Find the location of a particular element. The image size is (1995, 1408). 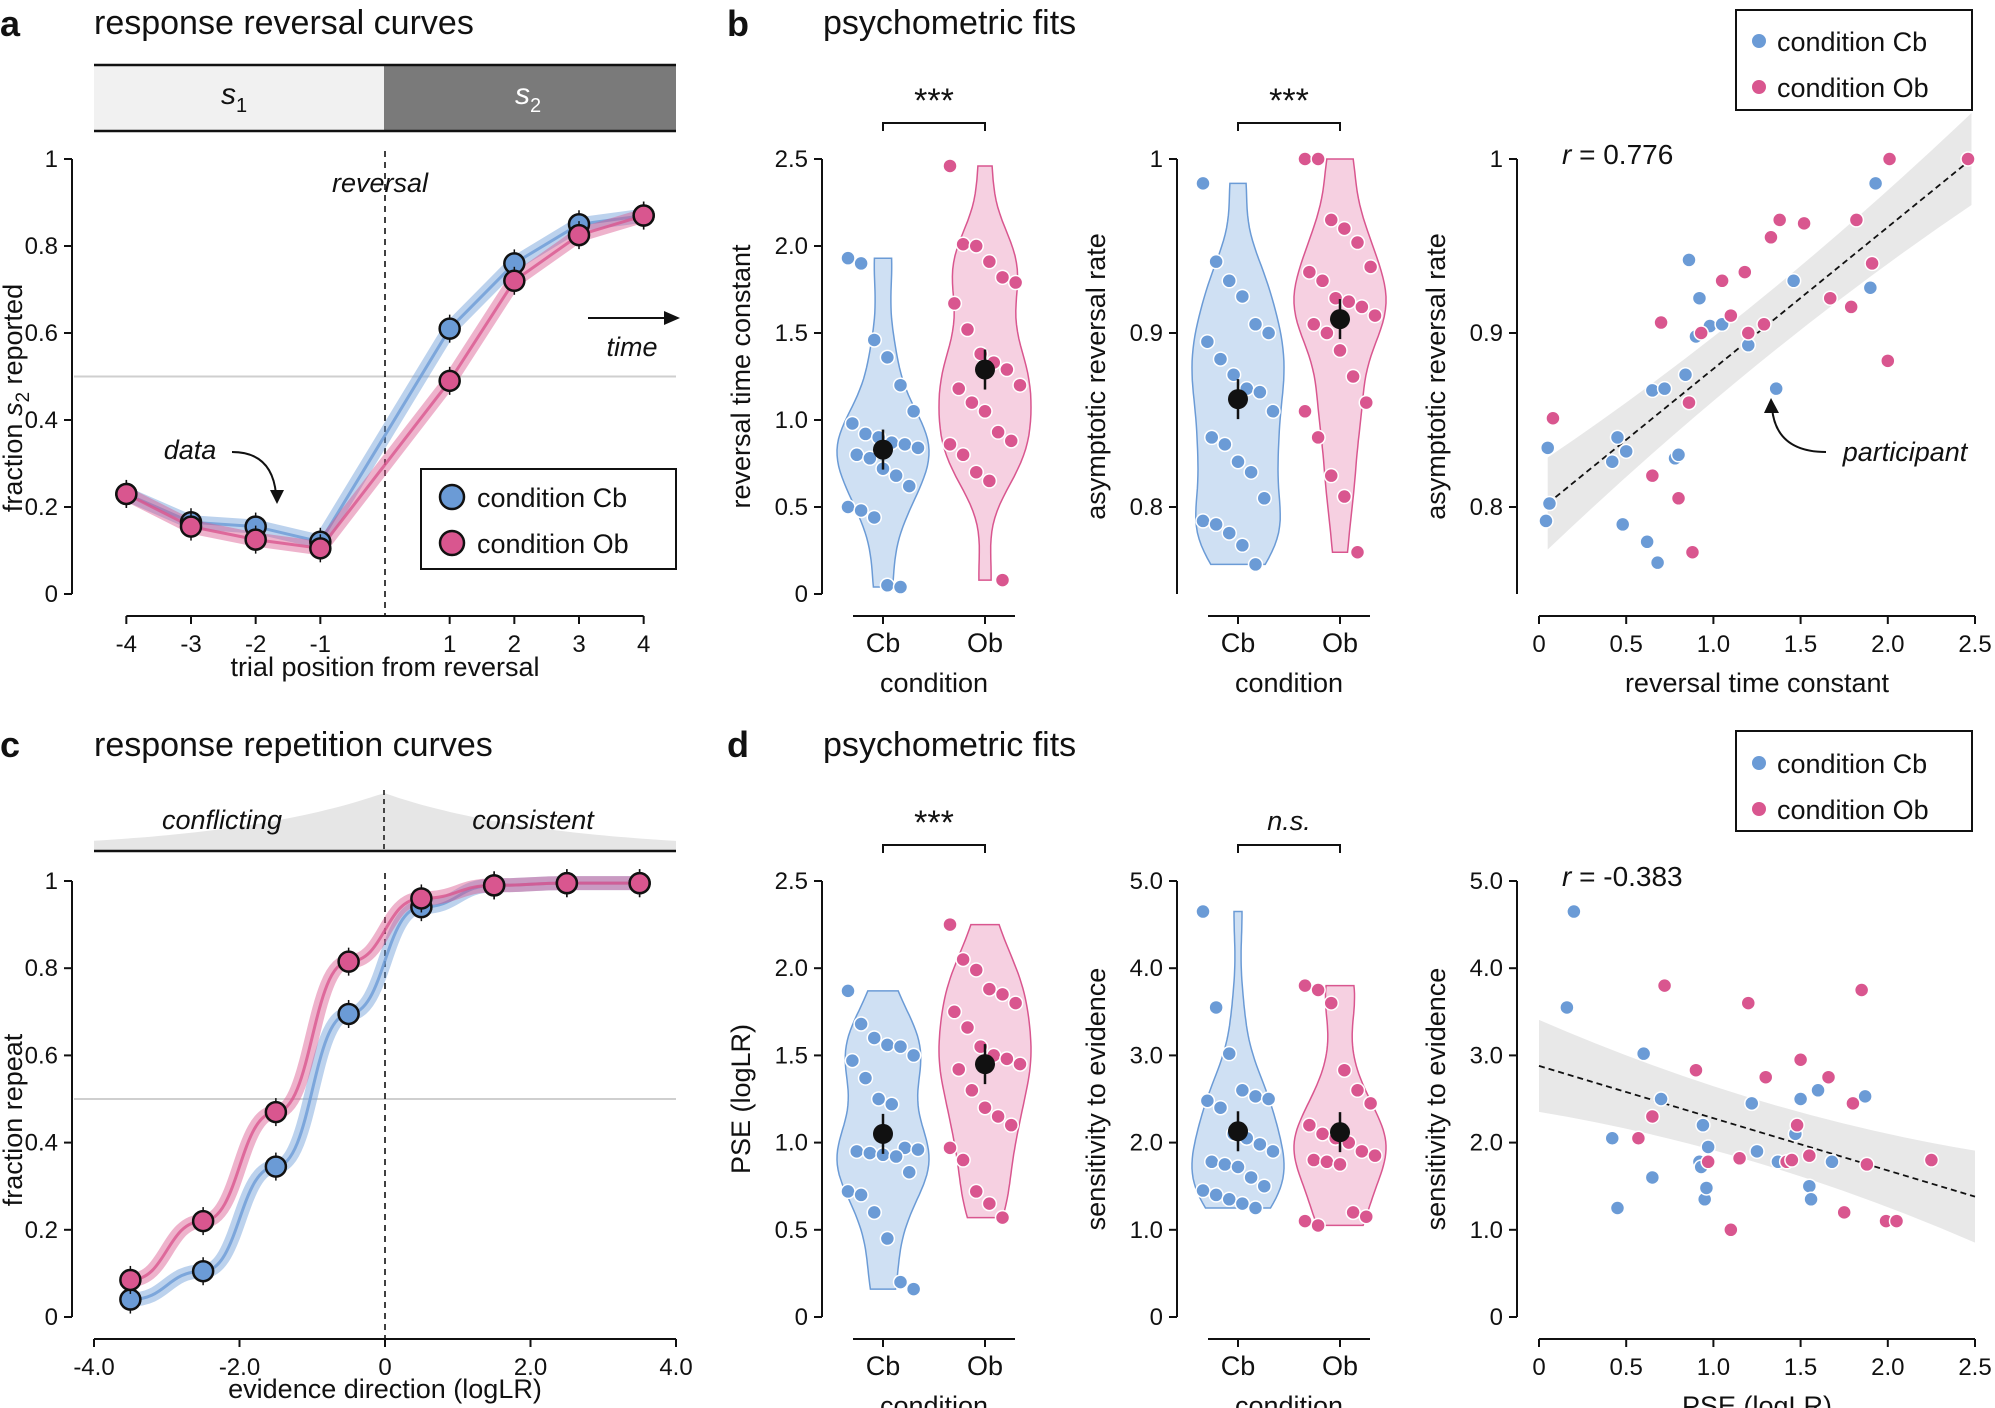

panel-c-ytick-label: 0.4 is located at coordinates (41, 1143).